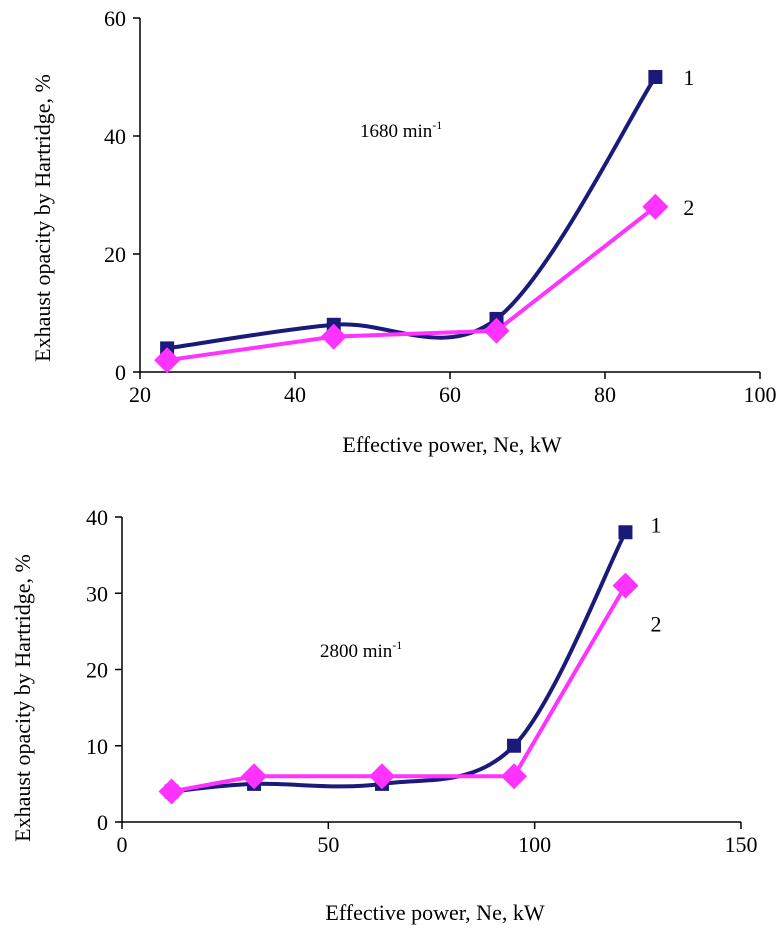 The width and height of the screenshot is (777, 936). I want to click on chart-2800-annotation: 2800 min-1, so click(361, 650).